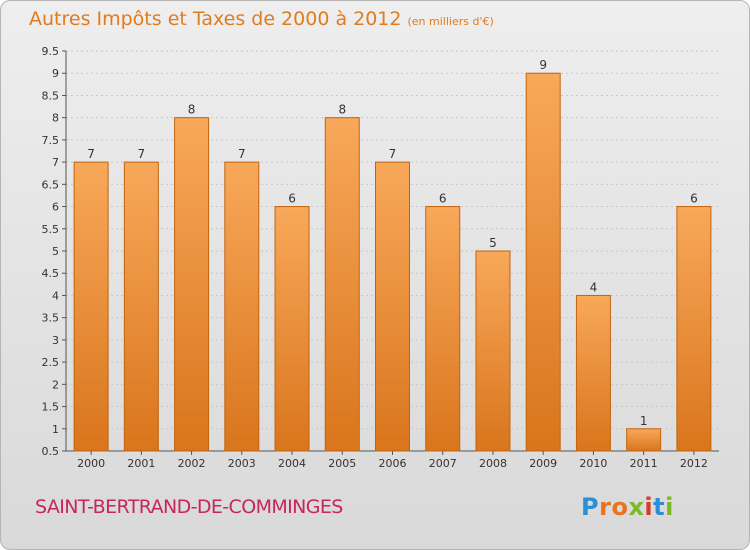 The width and height of the screenshot is (750, 550). I want to click on y-tick-label: 2, so click(55, 384).